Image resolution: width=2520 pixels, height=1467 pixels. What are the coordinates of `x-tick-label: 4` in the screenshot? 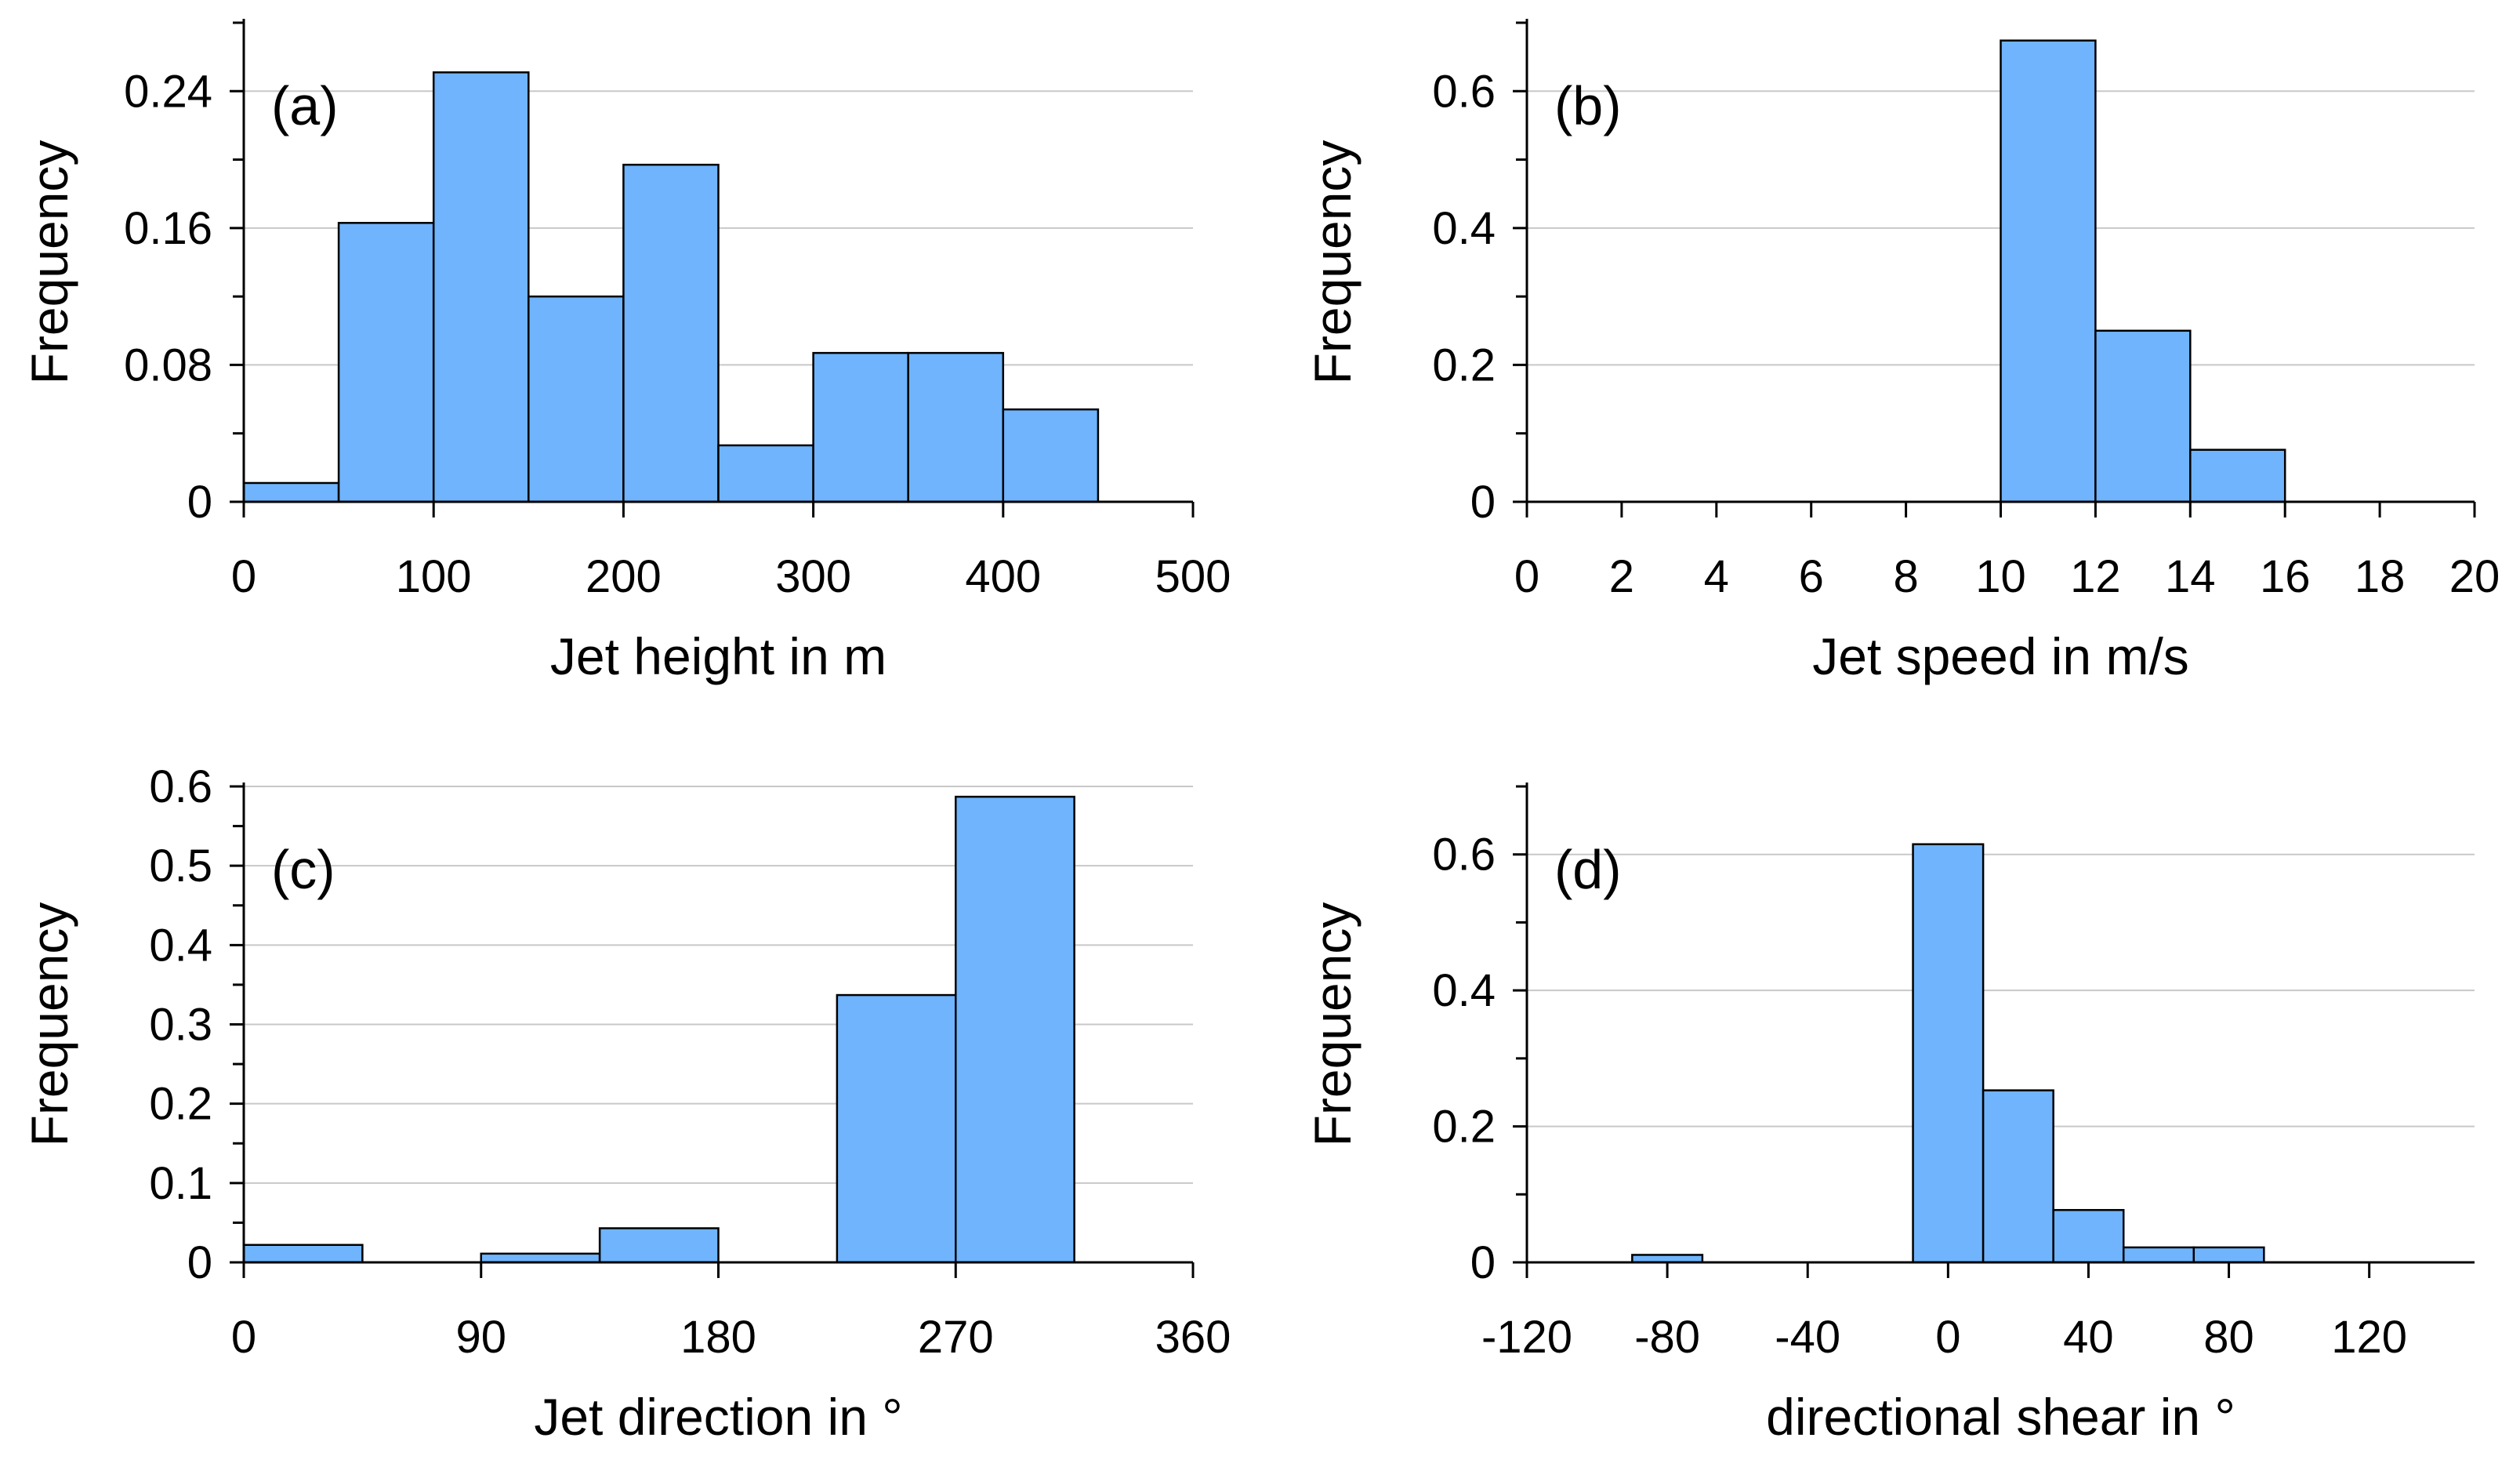 It's located at (1716, 576).